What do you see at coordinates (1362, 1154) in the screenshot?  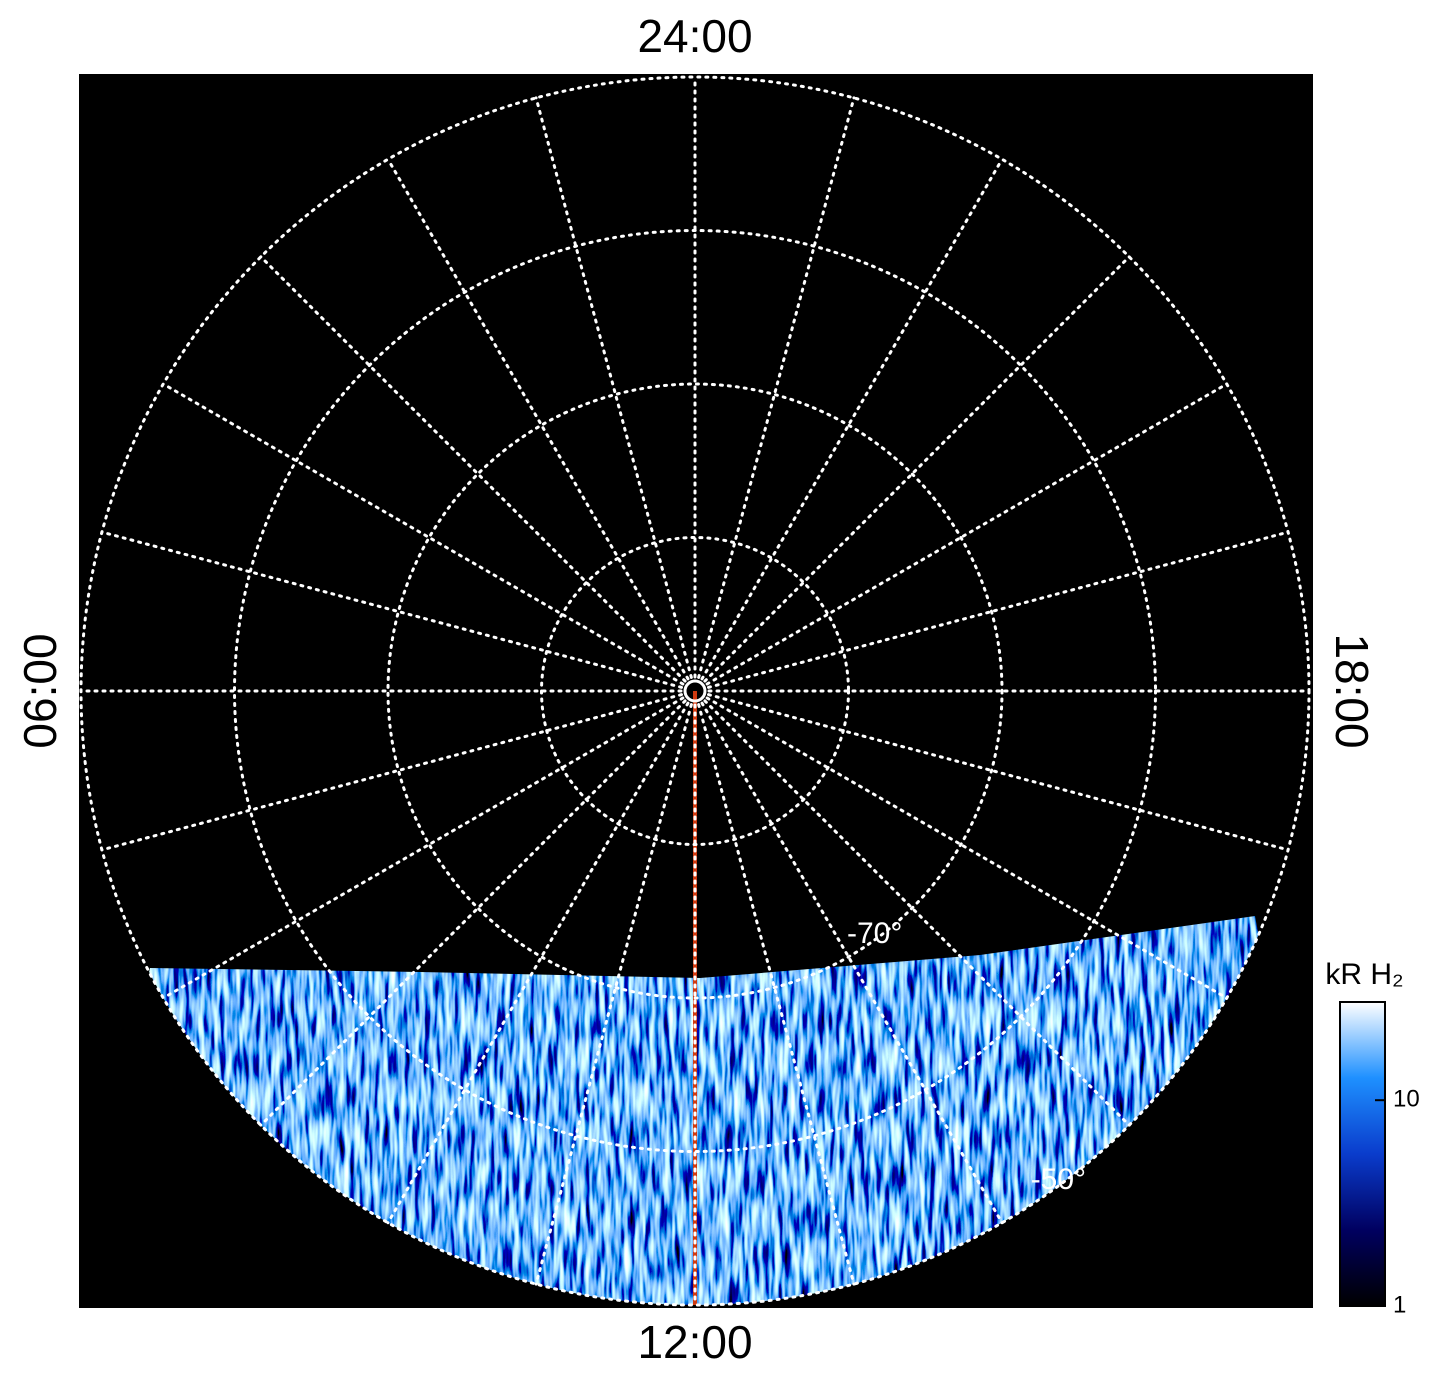 I see `colorbar` at bounding box center [1362, 1154].